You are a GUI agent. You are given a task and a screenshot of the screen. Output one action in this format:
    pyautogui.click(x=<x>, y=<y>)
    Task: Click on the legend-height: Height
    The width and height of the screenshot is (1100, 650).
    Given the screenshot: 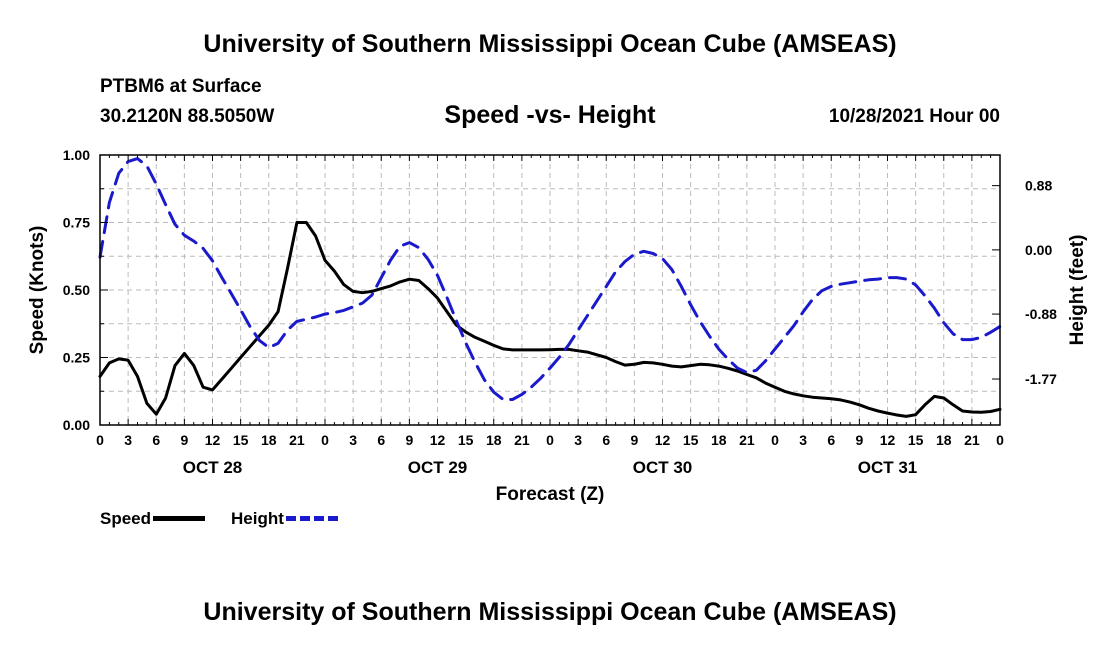 What is the action you would take?
    pyautogui.click(x=284, y=519)
    